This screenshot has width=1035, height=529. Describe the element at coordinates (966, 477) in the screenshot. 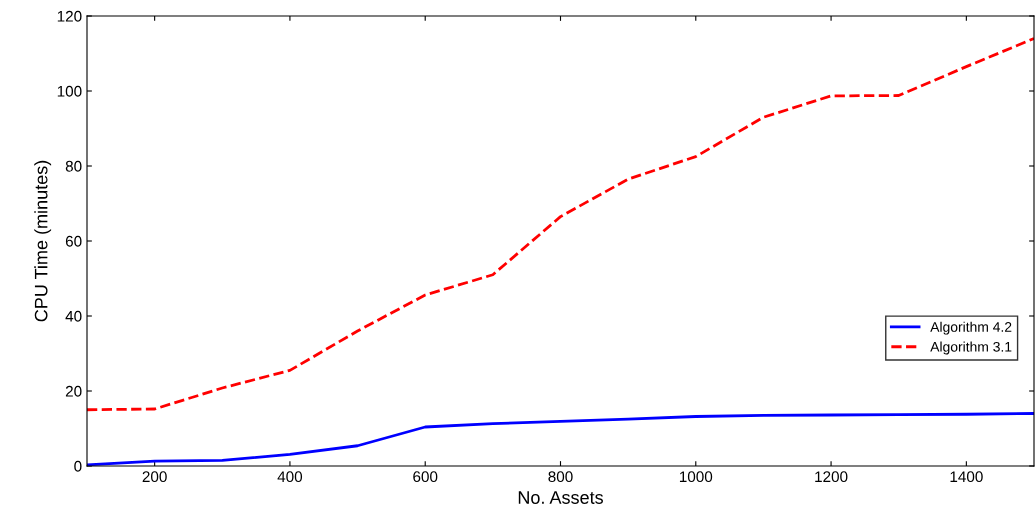

I see `x-tick-label: 1400` at that location.